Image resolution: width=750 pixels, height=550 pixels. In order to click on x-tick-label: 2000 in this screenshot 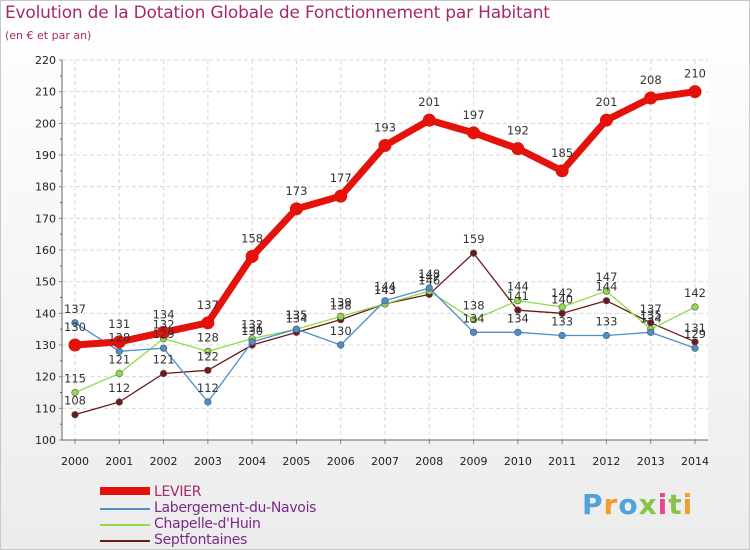, I will do `click(75, 461)`.